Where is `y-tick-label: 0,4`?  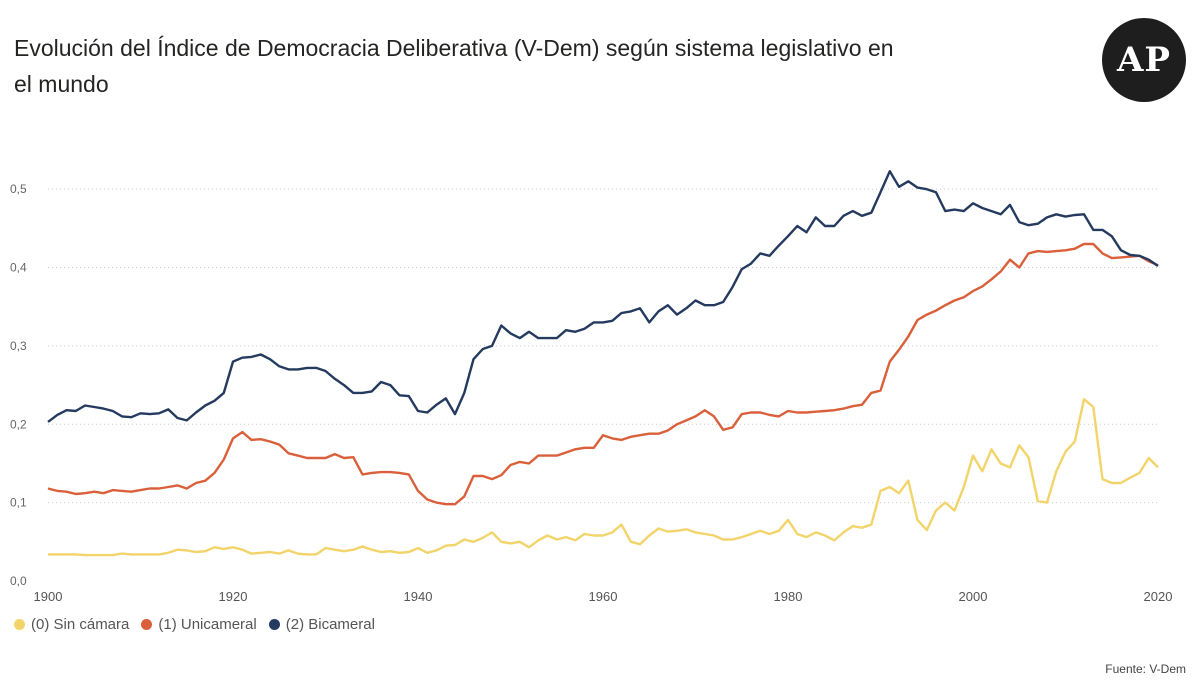 y-tick-label: 0,4 is located at coordinates (18, 268).